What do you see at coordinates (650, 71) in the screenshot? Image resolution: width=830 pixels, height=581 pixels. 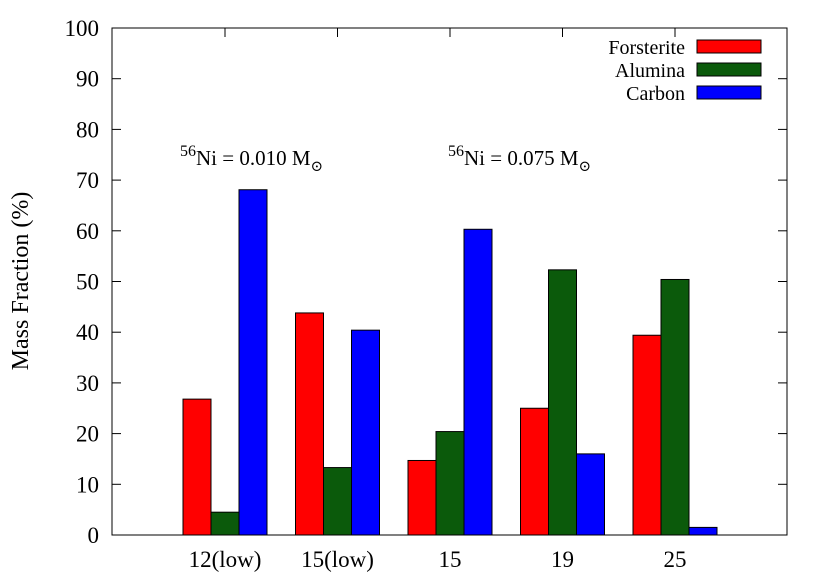 I see `legend-label-alumina: Alumina` at bounding box center [650, 71].